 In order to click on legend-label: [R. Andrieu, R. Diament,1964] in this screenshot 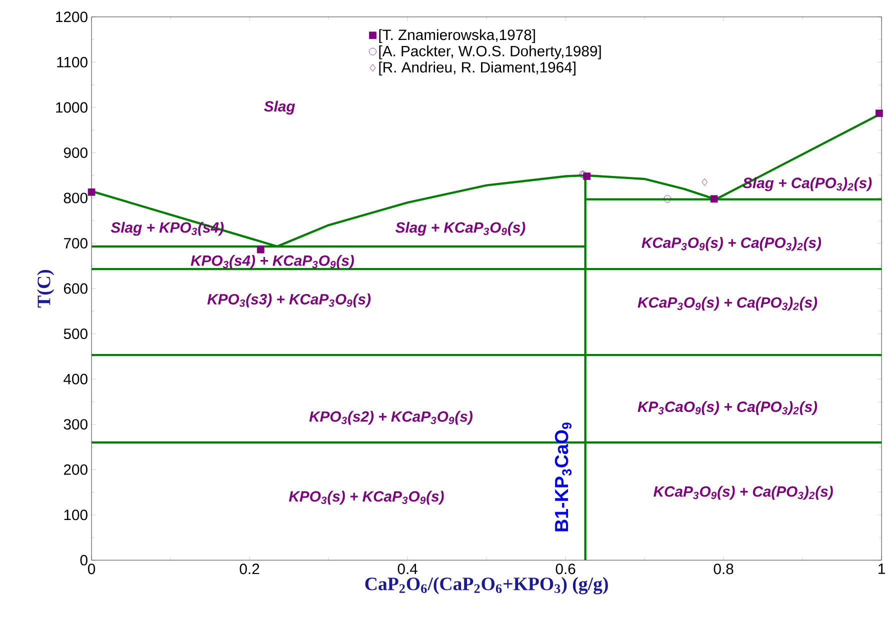, I will do `click(477, 69)`.